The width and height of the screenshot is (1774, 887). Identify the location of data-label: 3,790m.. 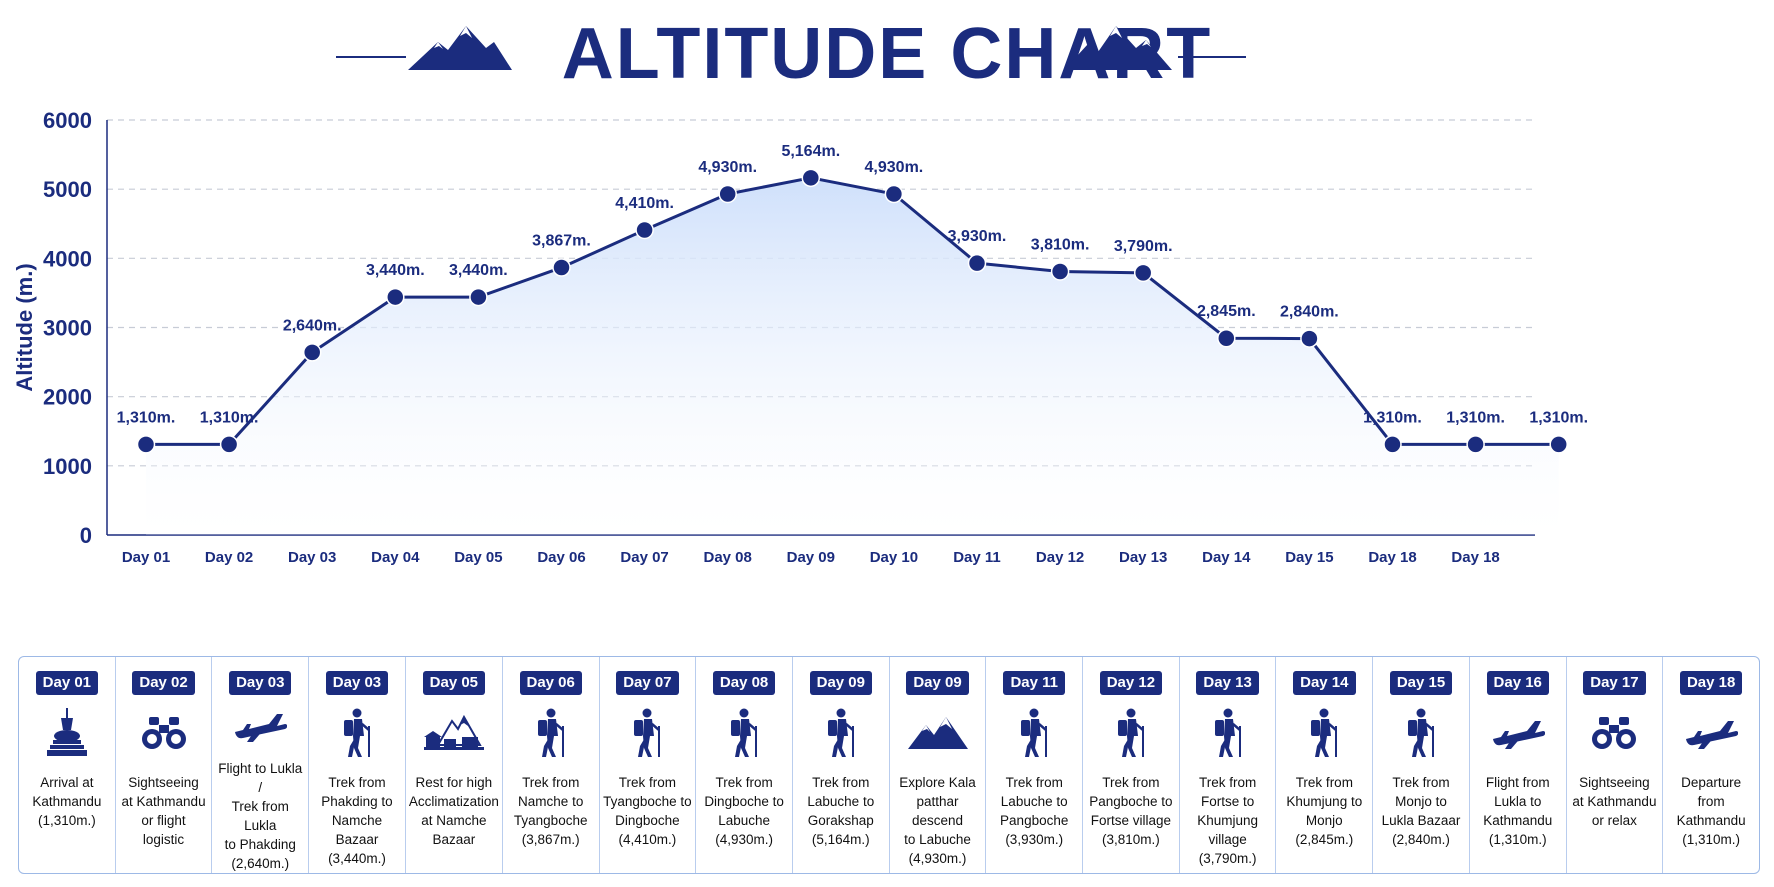
(1143, 246).